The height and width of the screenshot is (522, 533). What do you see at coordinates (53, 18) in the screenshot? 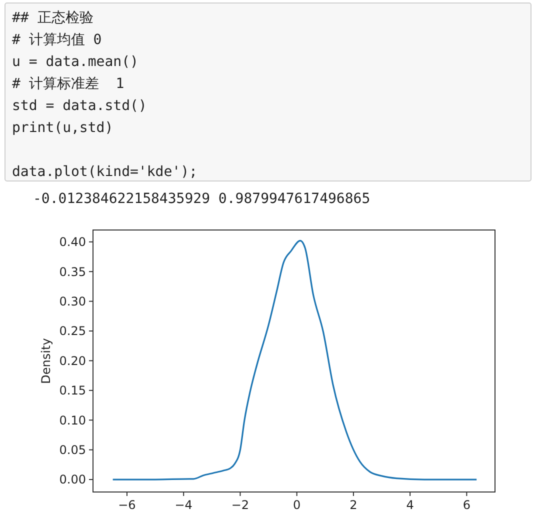
I see `text: ## 正态检验` at bounding box center [53, 18].